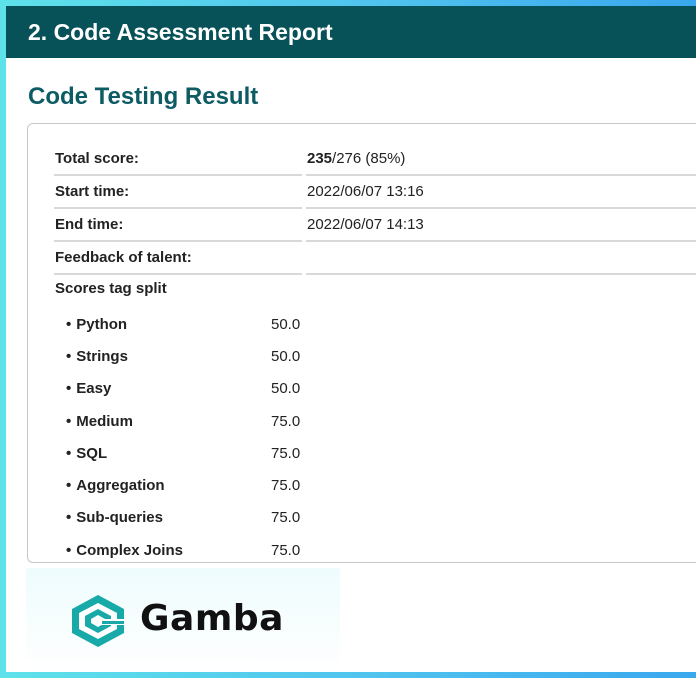 Image resolution: width=696 pixels, height=678 pixels. I want to click on summary-key: End time:, so click(178, 225).